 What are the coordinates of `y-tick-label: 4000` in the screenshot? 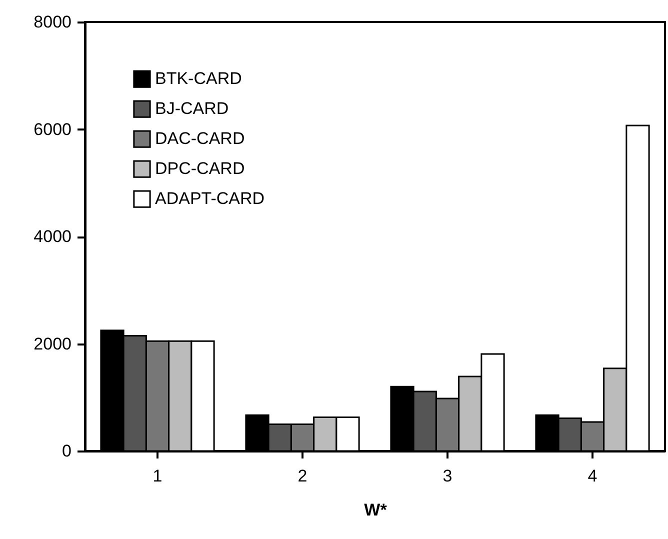 It's located at (53, 236).